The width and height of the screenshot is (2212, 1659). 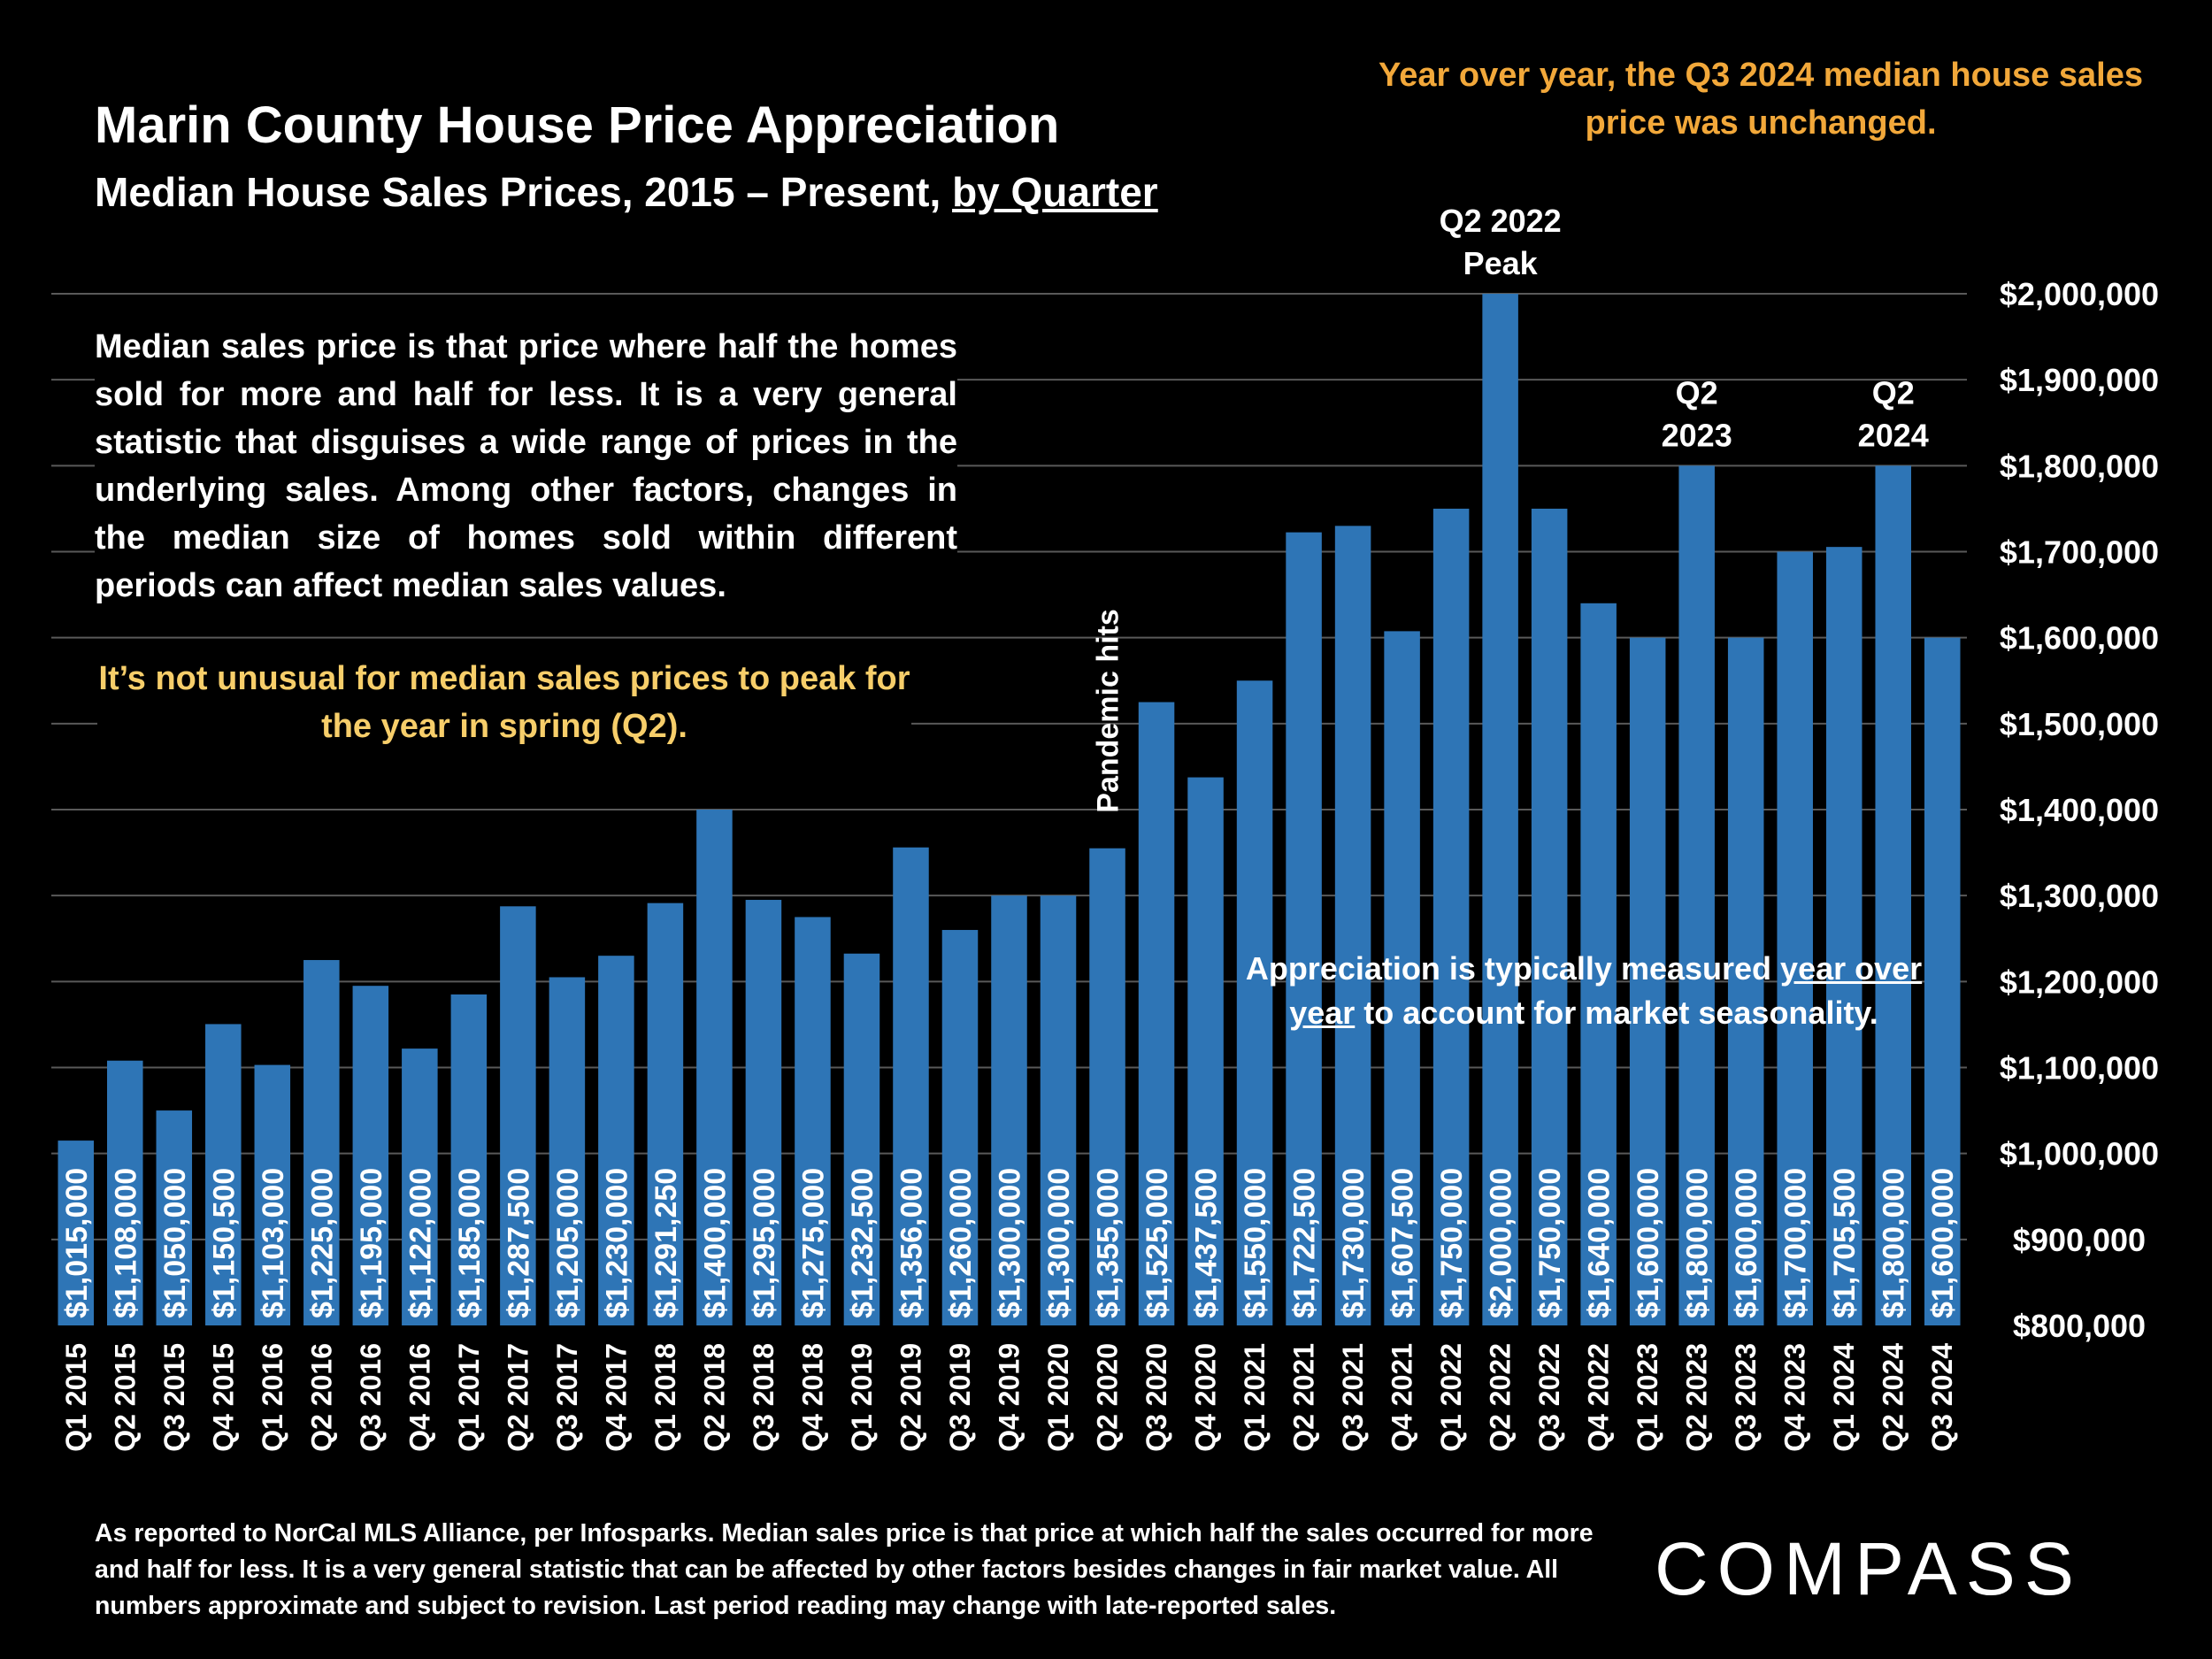 I want to click on bar-value-label: $1,050,000, so click(x=175, y=1243).